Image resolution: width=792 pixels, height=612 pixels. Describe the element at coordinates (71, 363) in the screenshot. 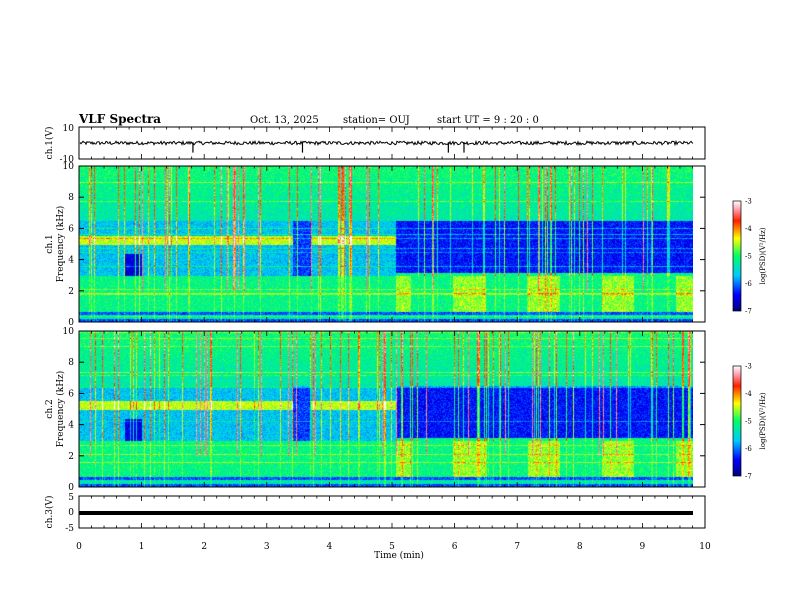

I see `ytick-label-2-4: 8` at that location.